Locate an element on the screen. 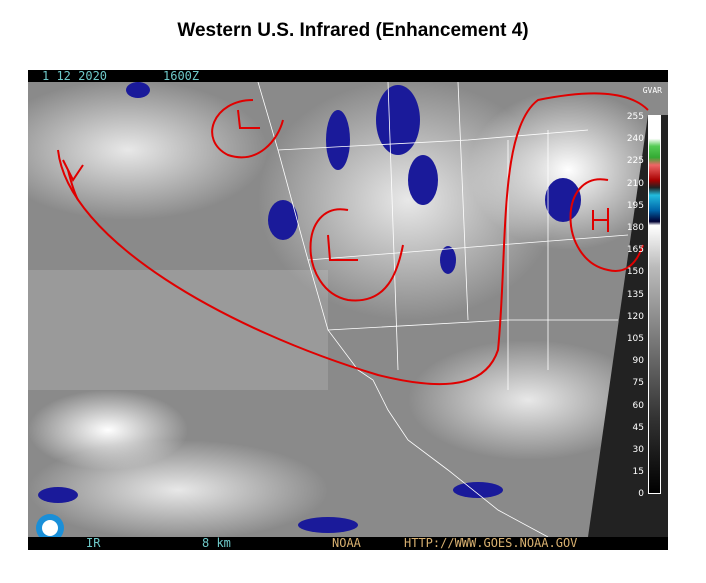  scale-tick-label: 165 is located at coordinates (635, 250).